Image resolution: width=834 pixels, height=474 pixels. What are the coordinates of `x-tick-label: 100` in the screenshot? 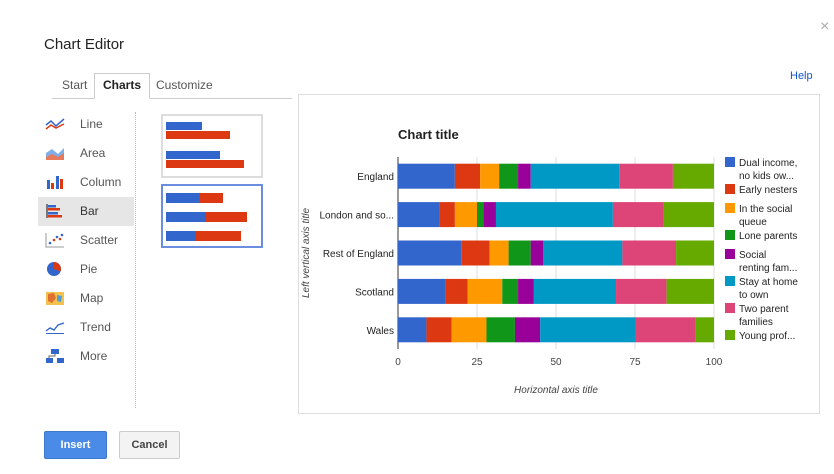 It's located at (714, 362).